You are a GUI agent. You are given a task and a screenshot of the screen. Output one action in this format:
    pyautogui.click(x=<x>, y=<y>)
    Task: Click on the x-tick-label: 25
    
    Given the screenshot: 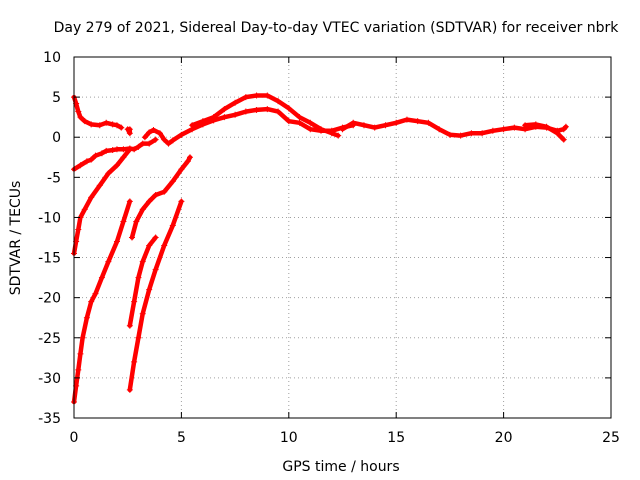 What is the action you would take?
    pyautogui.click(x=611, y=438)
    